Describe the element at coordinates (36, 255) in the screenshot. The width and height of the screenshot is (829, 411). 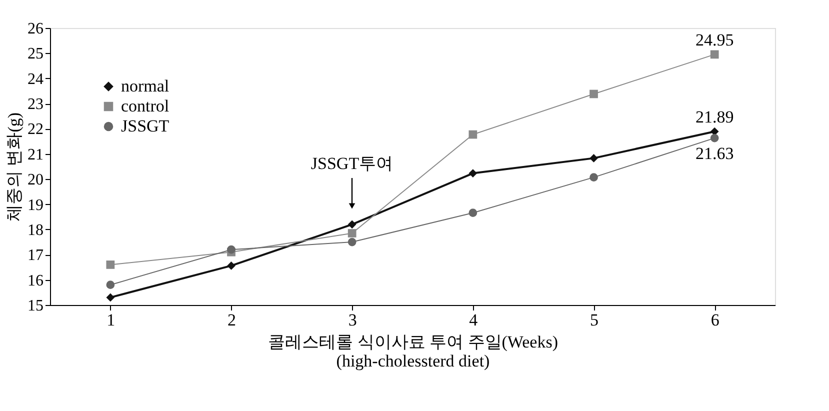
I see `y-tick-label: 17` at that location.